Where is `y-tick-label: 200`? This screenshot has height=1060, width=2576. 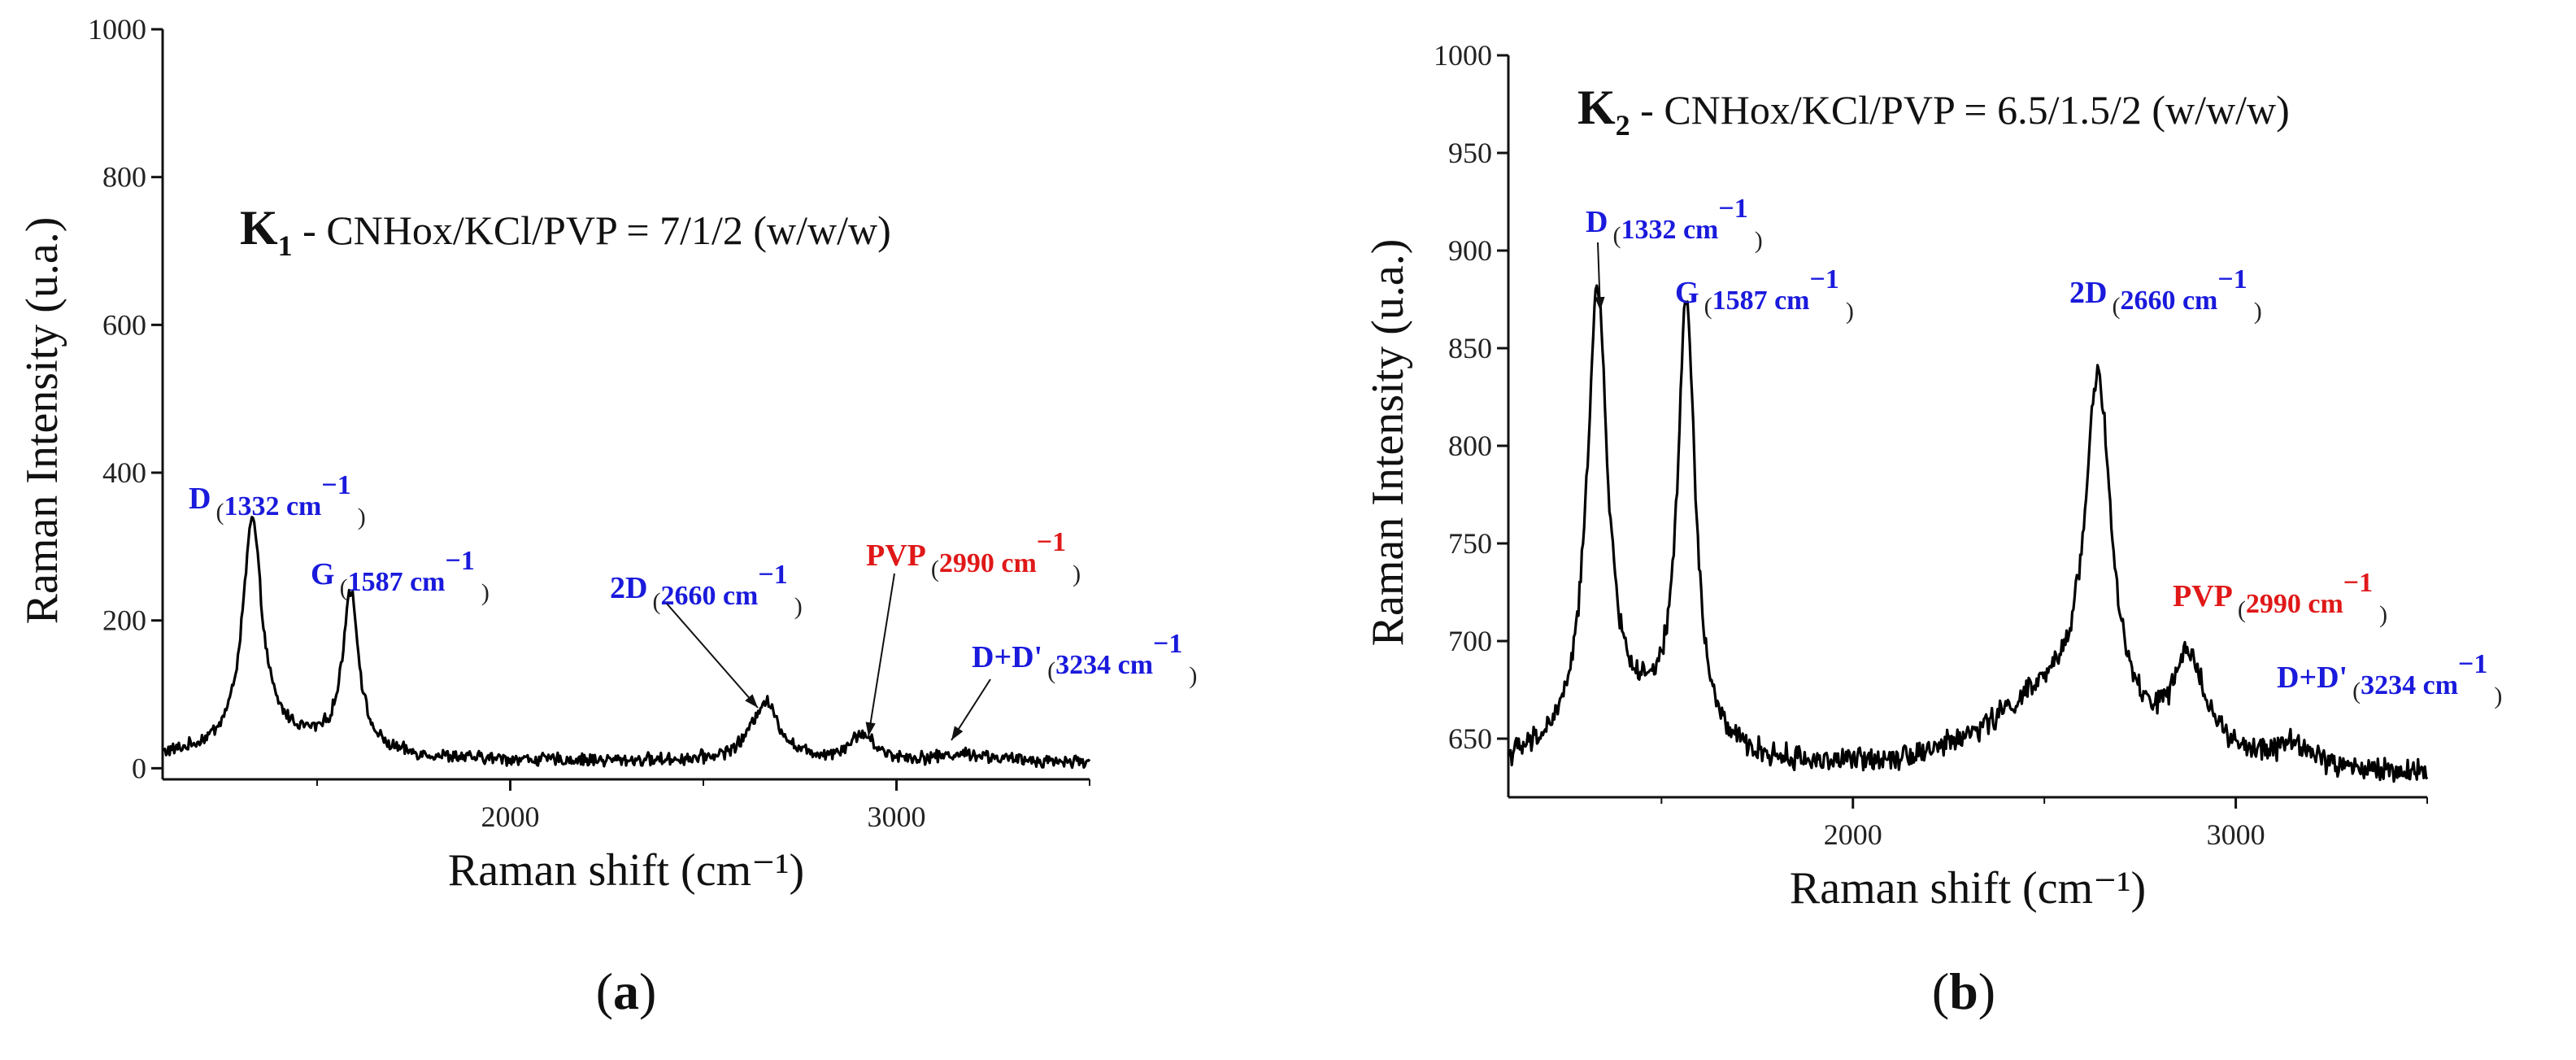
y-tick-label: 200 is located at coordinates (124, 620).